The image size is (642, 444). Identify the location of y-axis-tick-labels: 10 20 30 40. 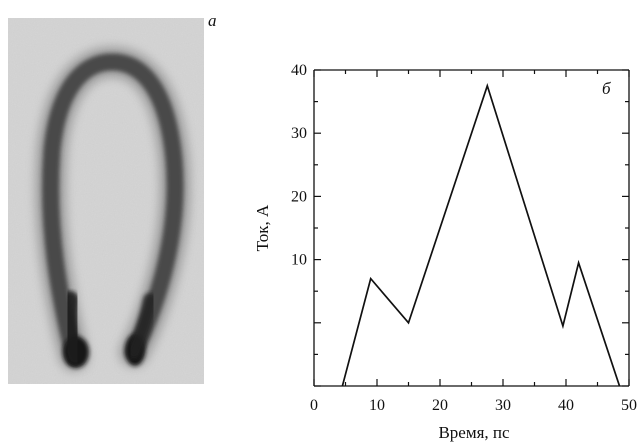
(299, 165).